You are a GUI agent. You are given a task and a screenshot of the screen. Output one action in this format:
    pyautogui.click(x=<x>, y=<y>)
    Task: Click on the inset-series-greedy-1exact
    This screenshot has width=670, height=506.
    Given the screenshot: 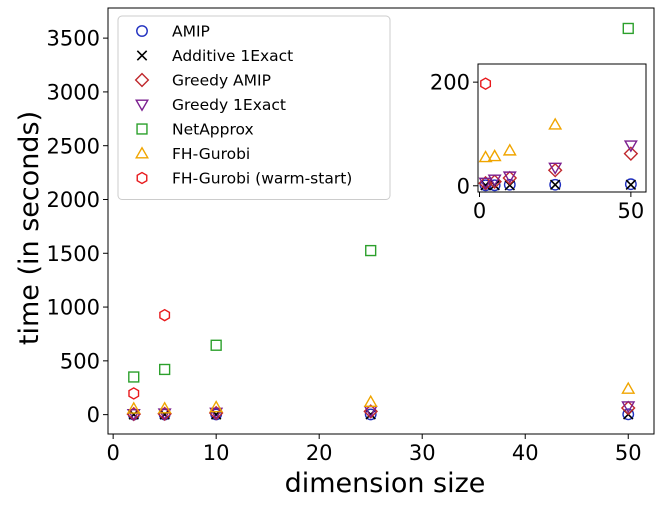 What is the action you would take?
    pyautogui.click(x=558, y=165)
    